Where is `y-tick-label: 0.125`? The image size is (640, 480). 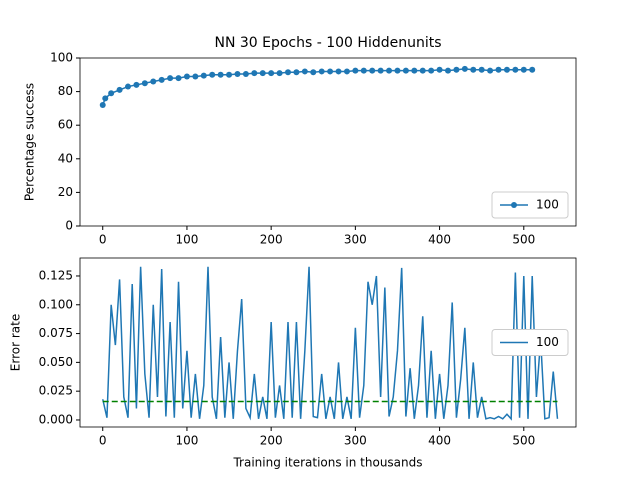
y-tick-label: 0.125 is located at coordinates (56, 275).